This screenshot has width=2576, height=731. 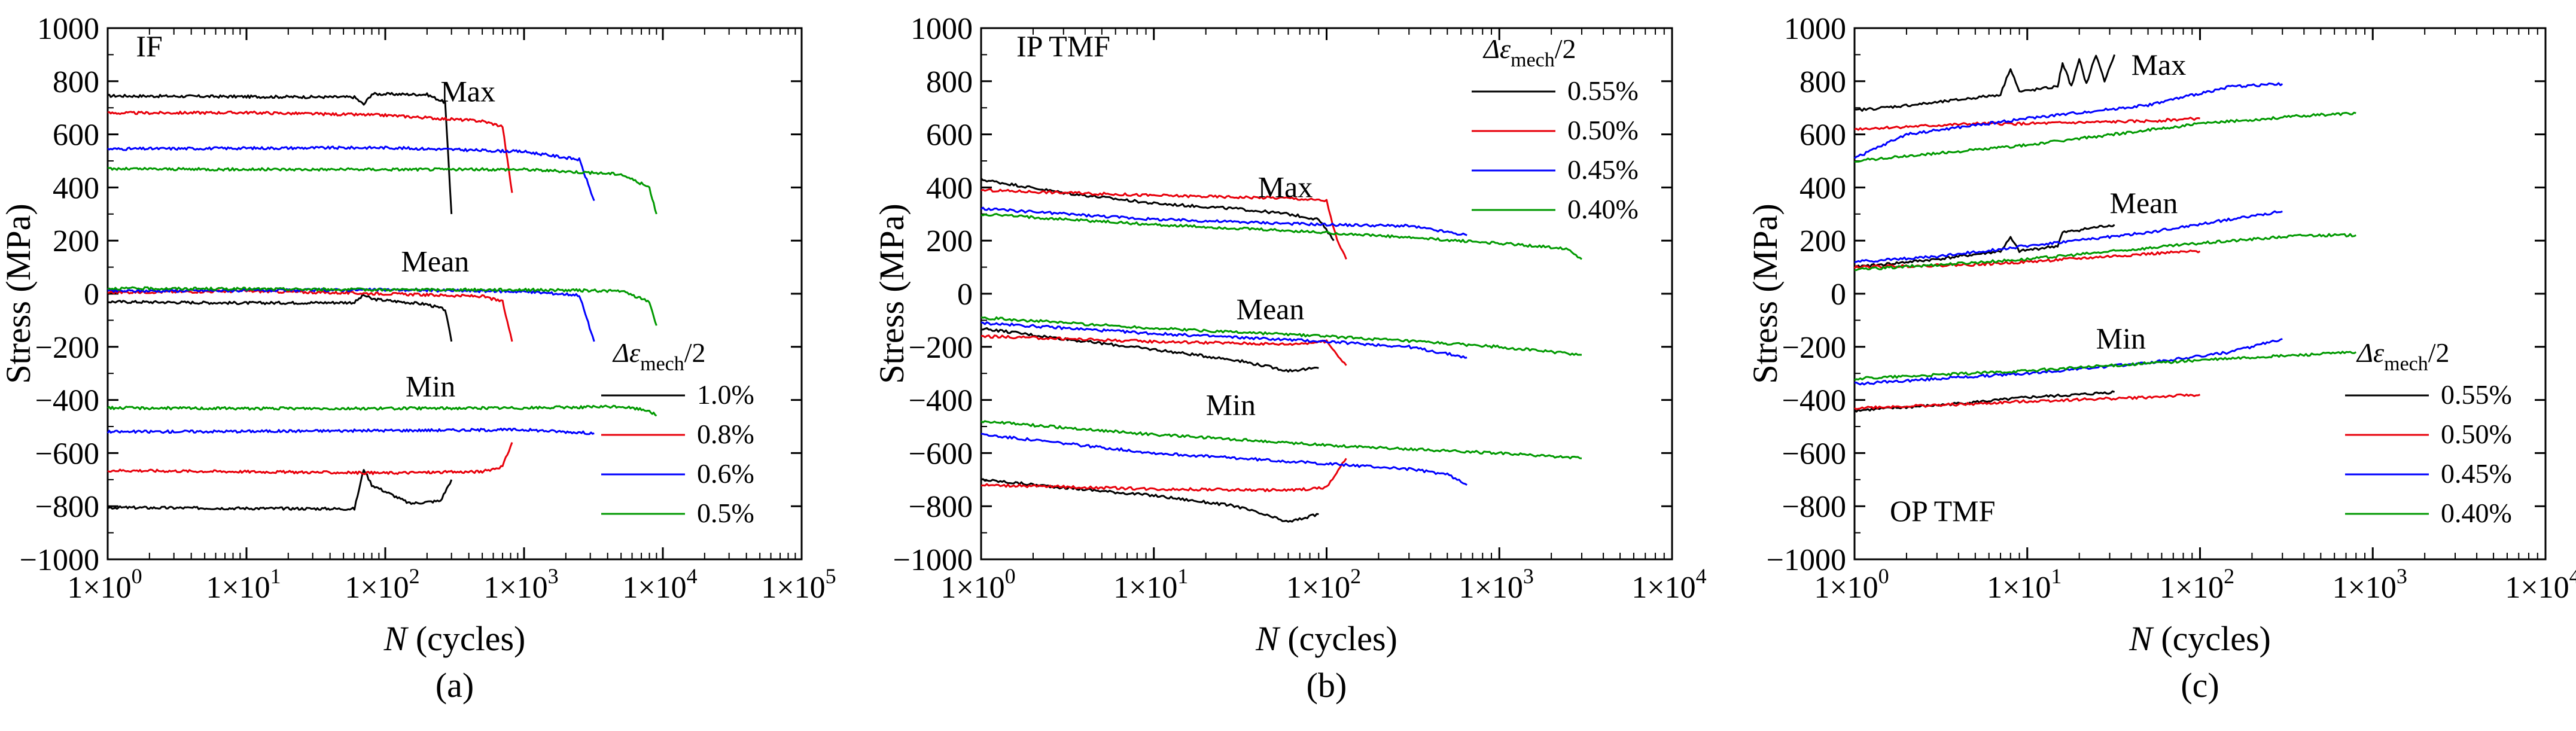 I want to click on series-line-0.50%-2, so click(x=2027, y=401).